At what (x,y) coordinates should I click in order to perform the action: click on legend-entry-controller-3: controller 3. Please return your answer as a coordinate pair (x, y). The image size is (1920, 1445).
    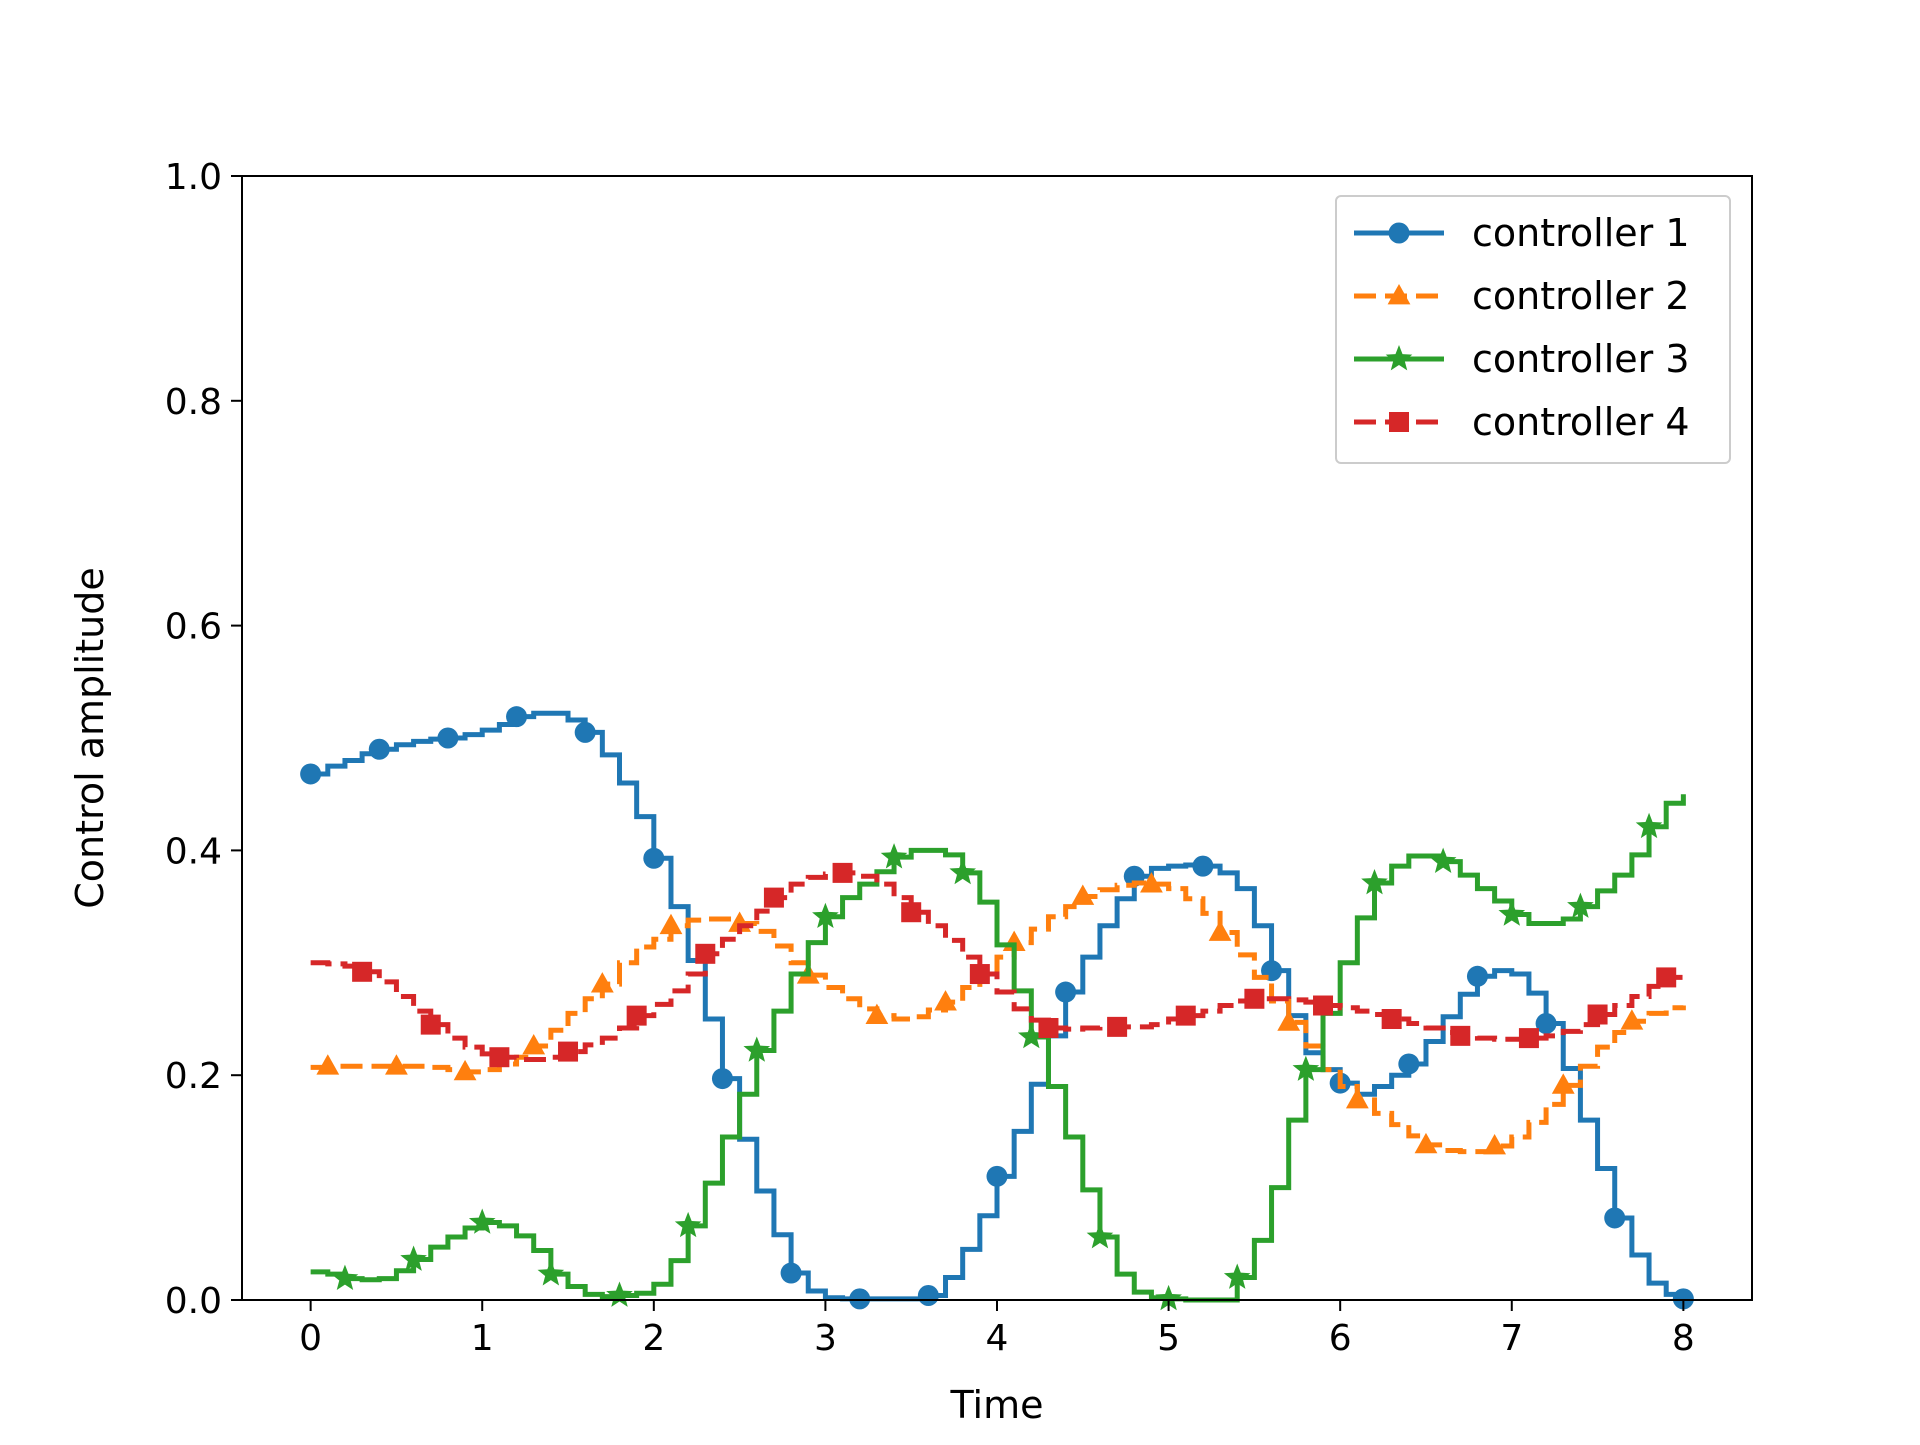
    Looking at the image, I should click on (1522, 359).